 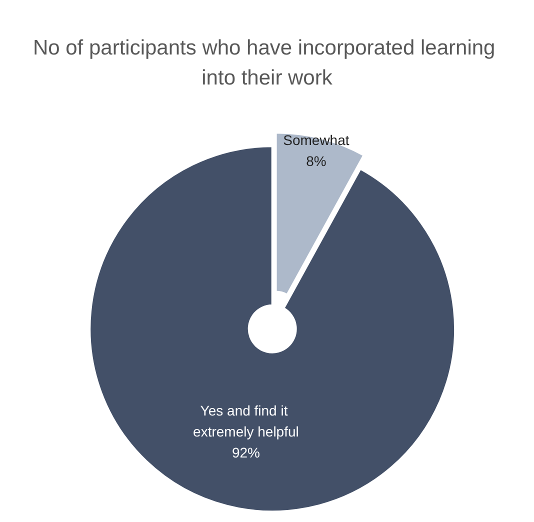 I want to click on chart-title: No of participants who have incorporated learning into their work, so click(x=267, y=63).